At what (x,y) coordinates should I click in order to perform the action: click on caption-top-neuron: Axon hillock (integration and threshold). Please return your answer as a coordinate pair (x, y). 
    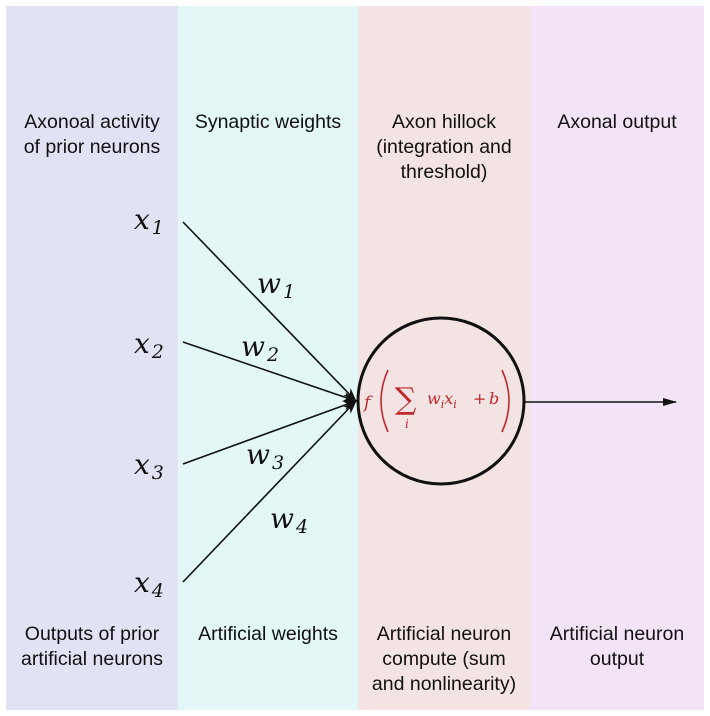
    Looking at the image, I should click on (444, 147).